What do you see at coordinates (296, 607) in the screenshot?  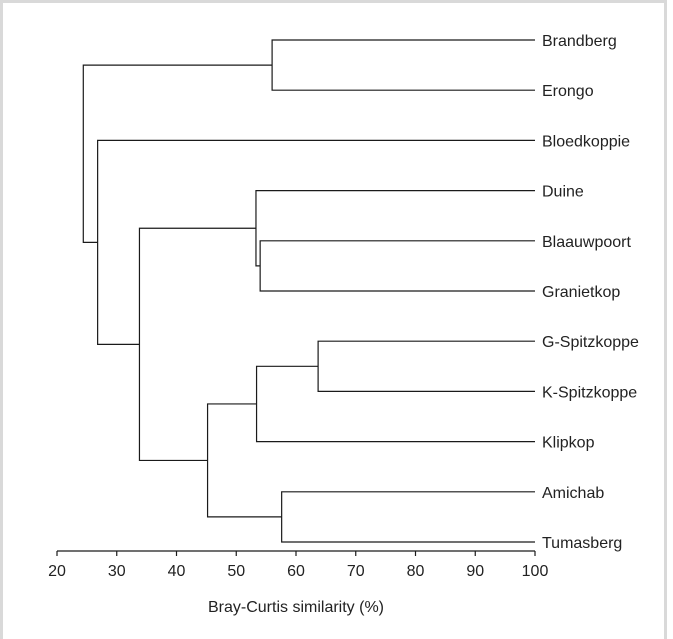 I see `x-axis-title: Bray-Curtis similarity (%)` at bounding box center [296, 607].